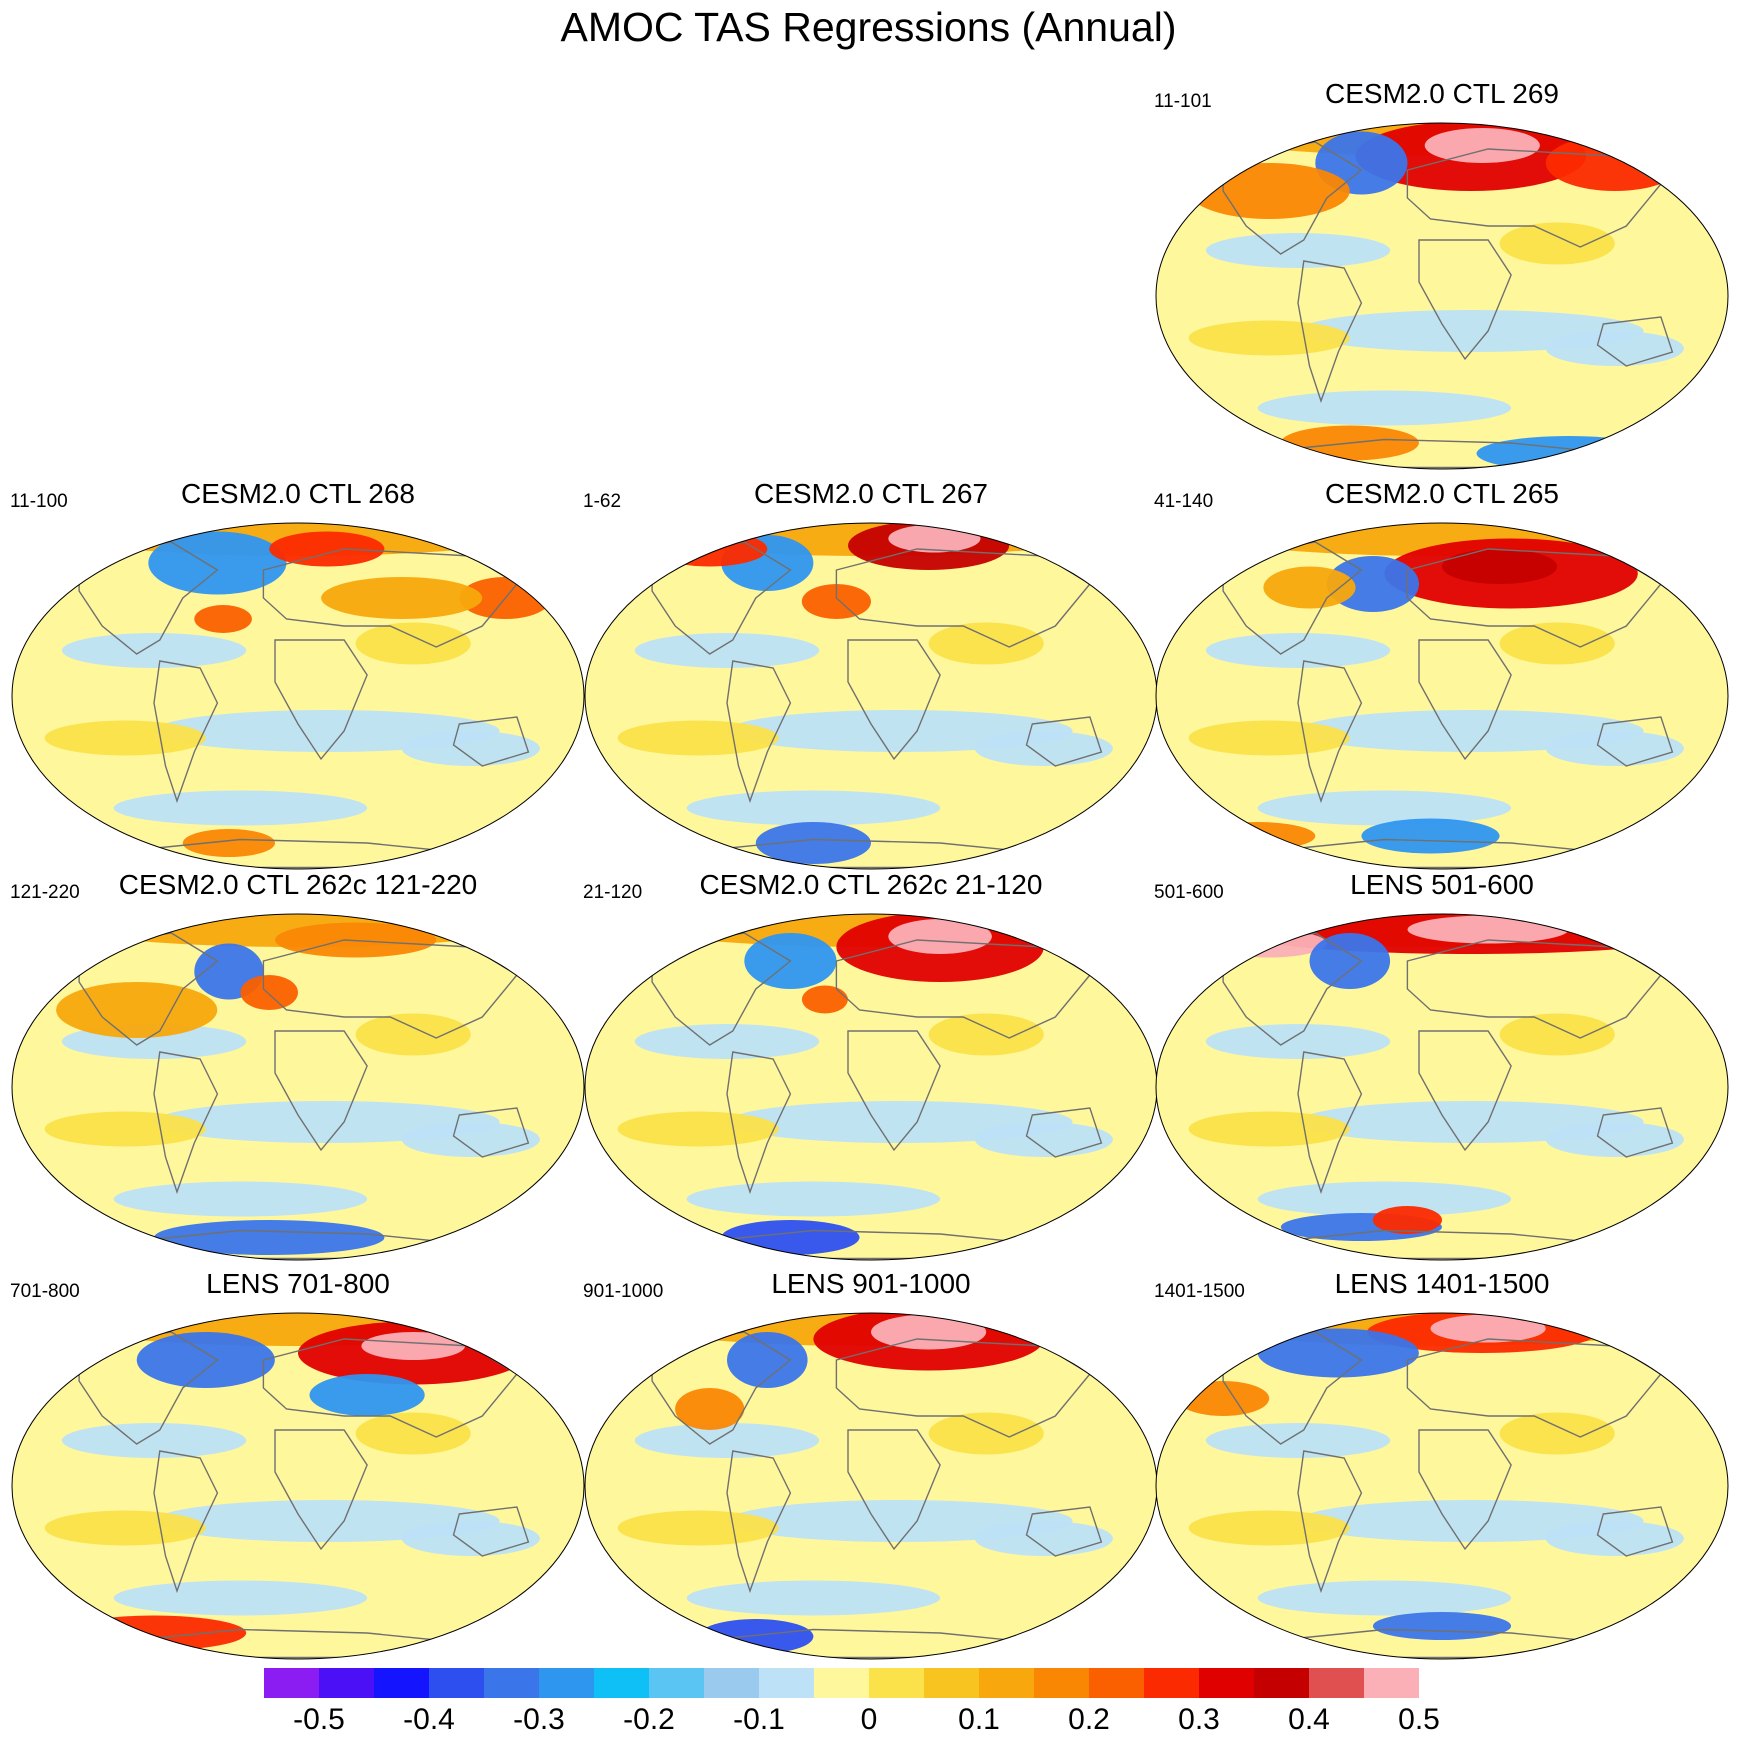 The width and height of the screenshot is (1737, 1738). What do you see at coordinates (1199, 1291) in the screenshot?
I see `panel-year-range: 1401-1500` at bounding box center [1199, 1291].